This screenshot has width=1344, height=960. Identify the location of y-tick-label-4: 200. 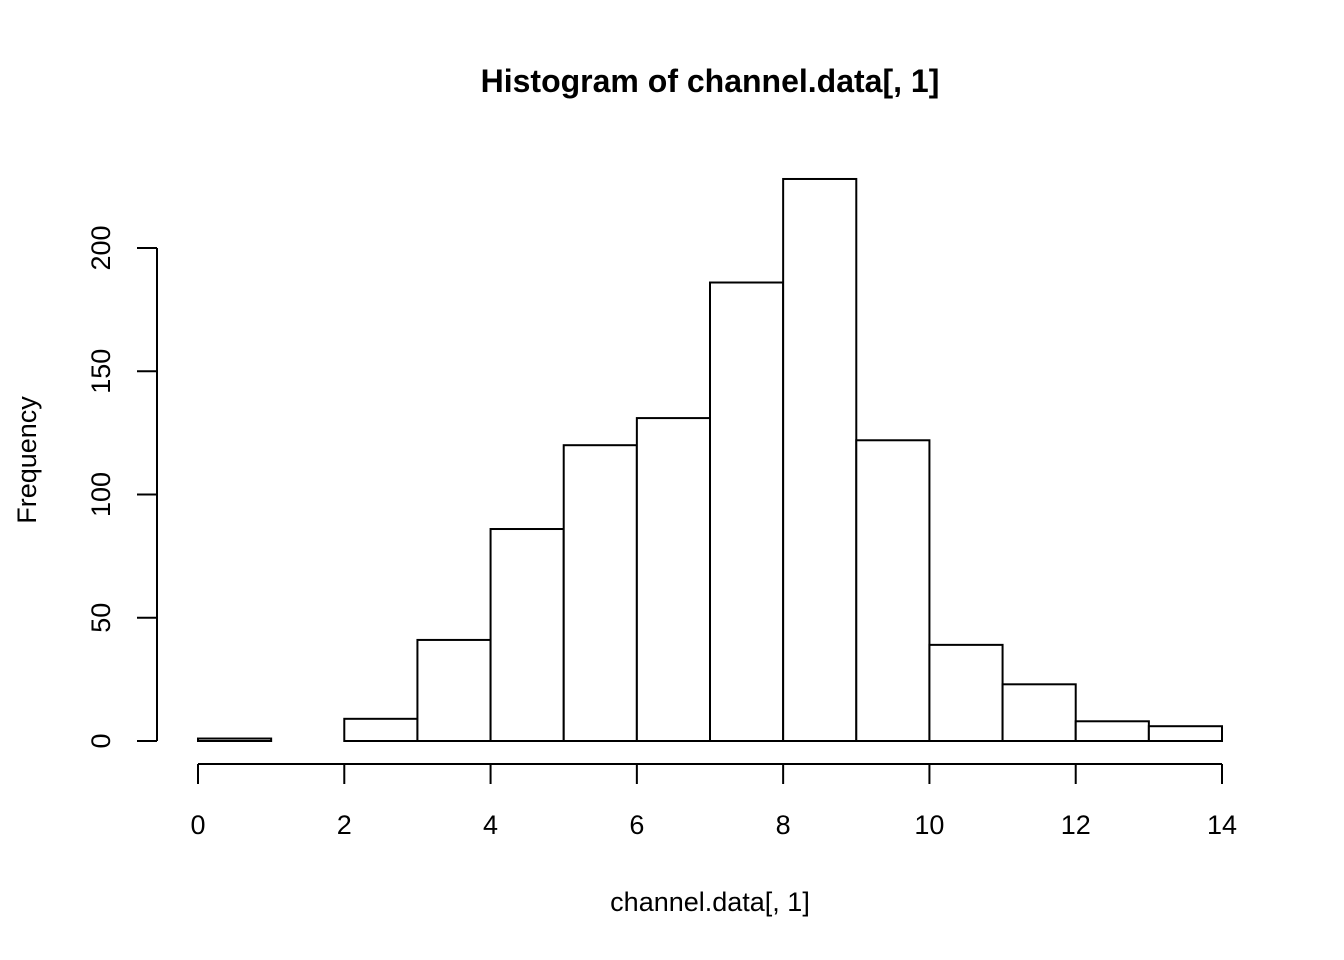
(101, 247).